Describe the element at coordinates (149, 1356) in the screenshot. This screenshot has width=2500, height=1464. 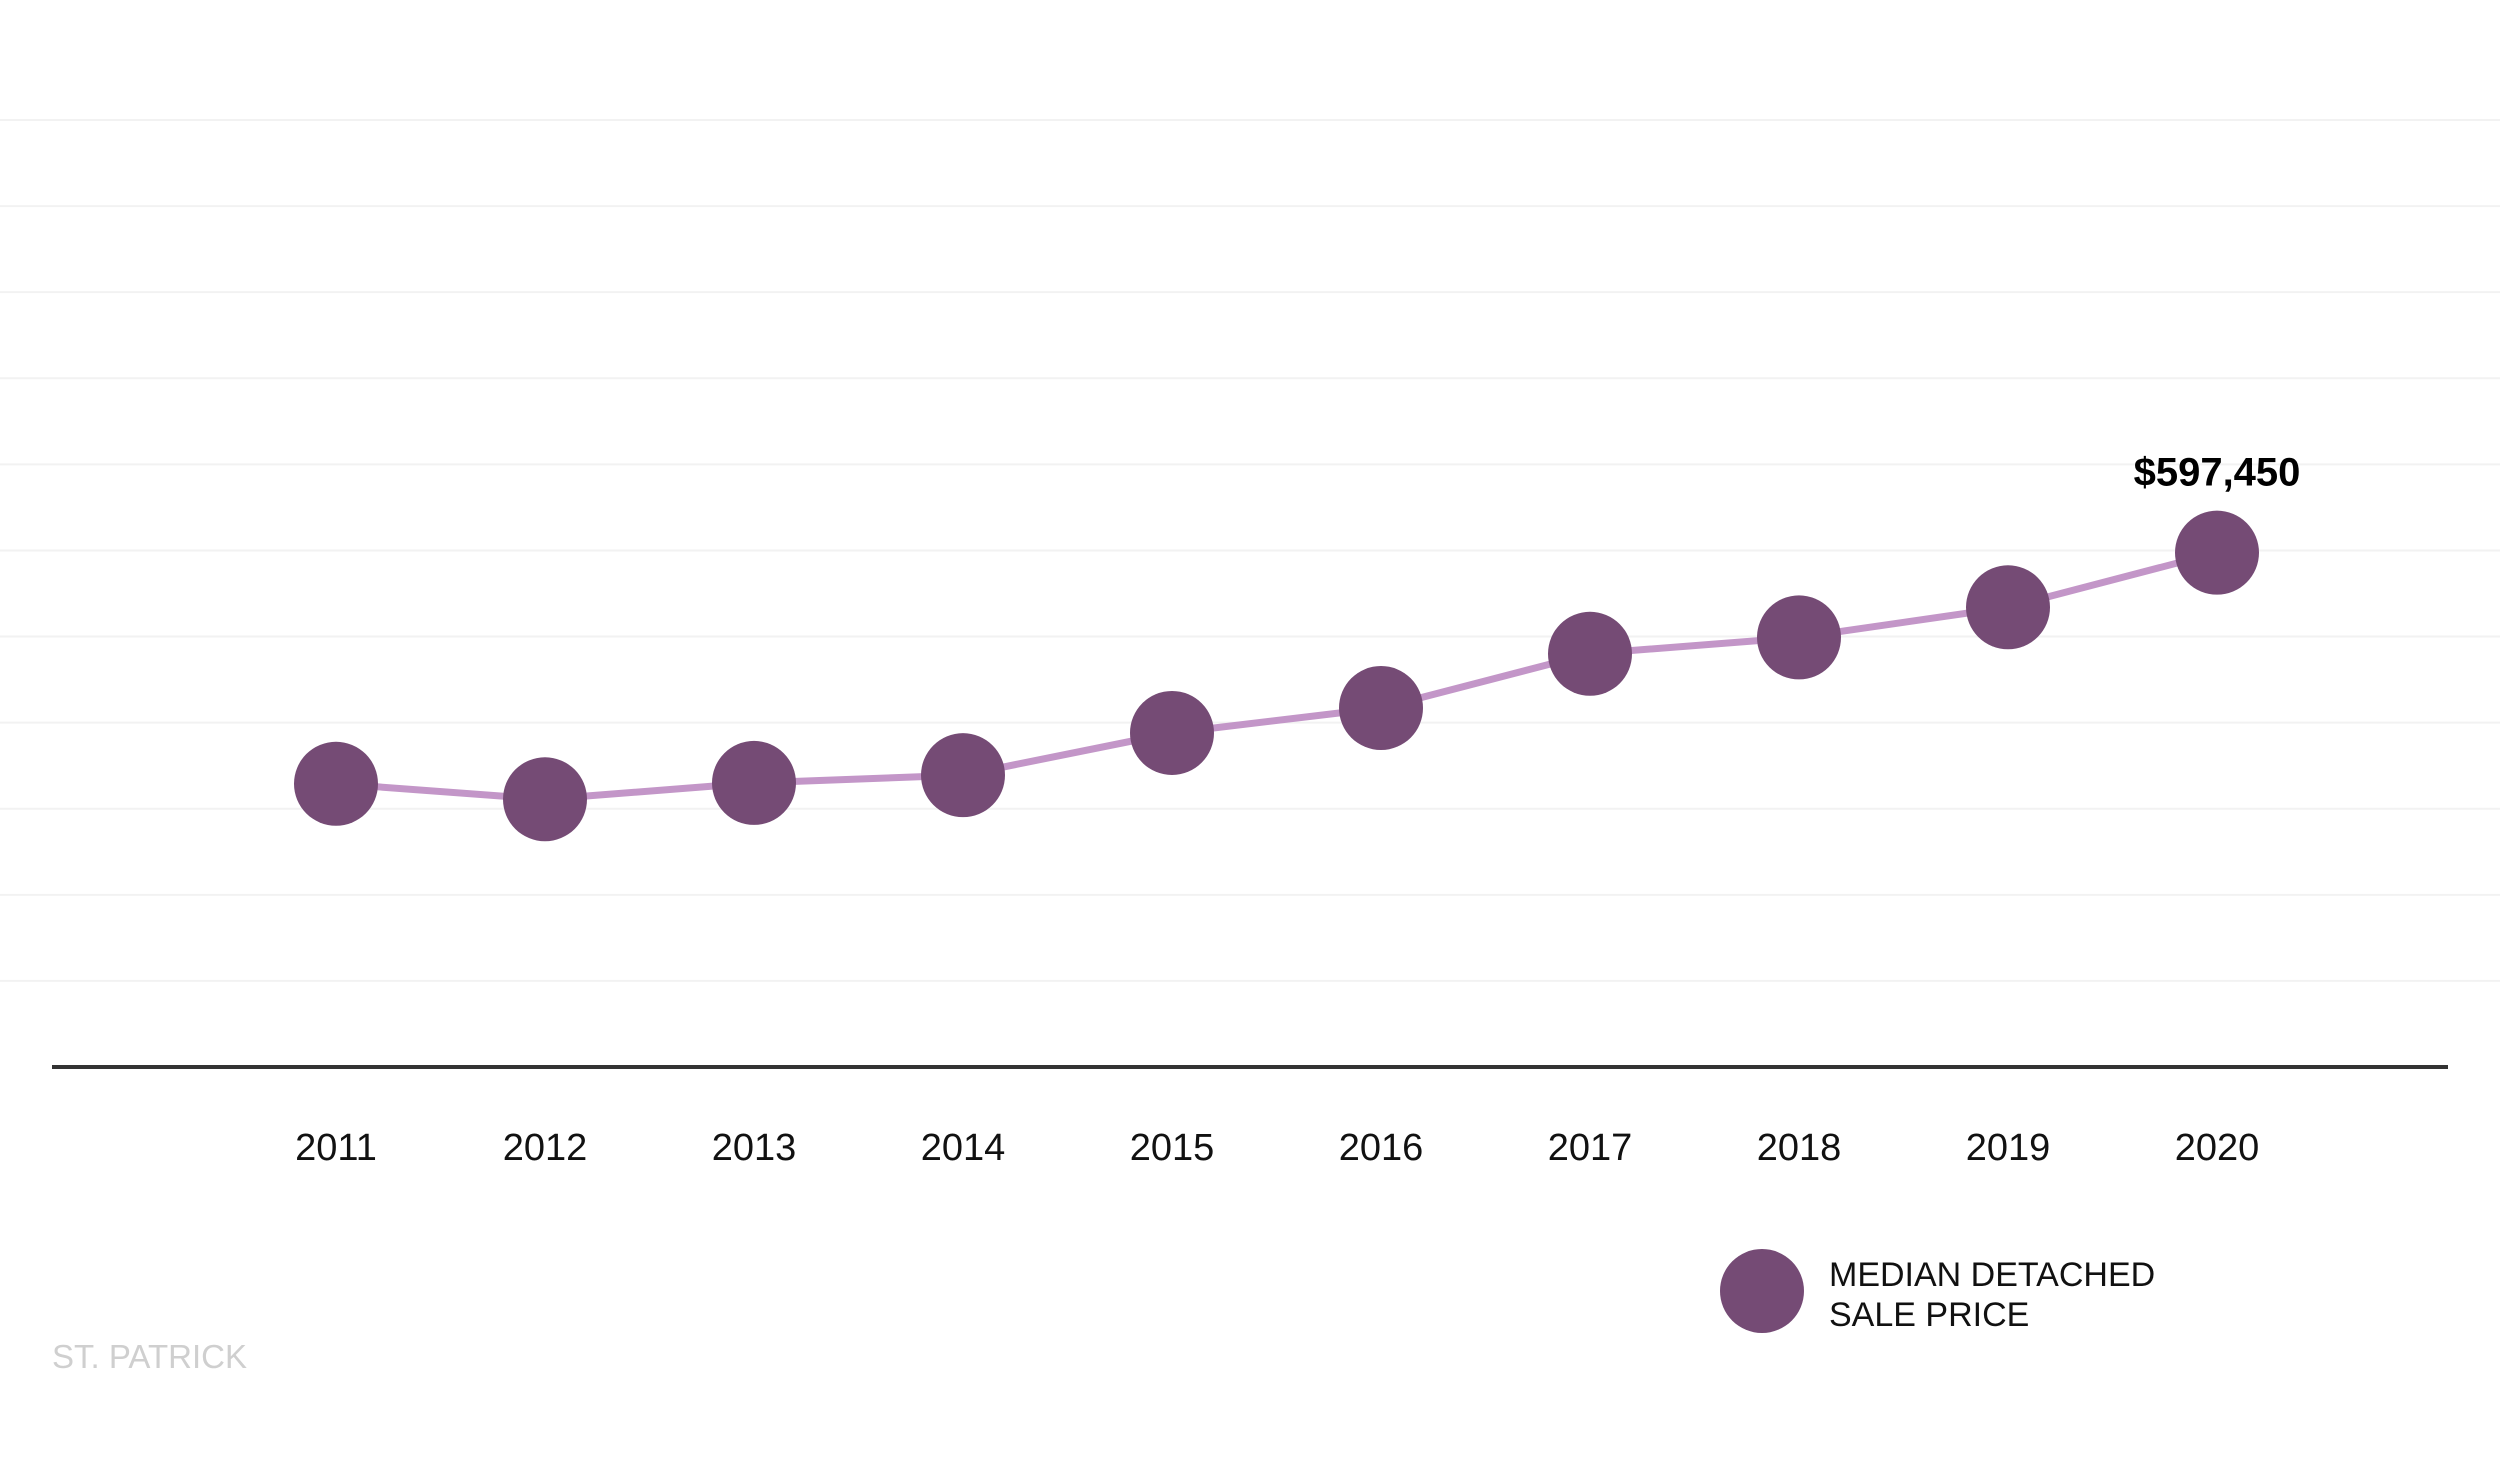
I see `location-label: ST. PATRICK` at that location.